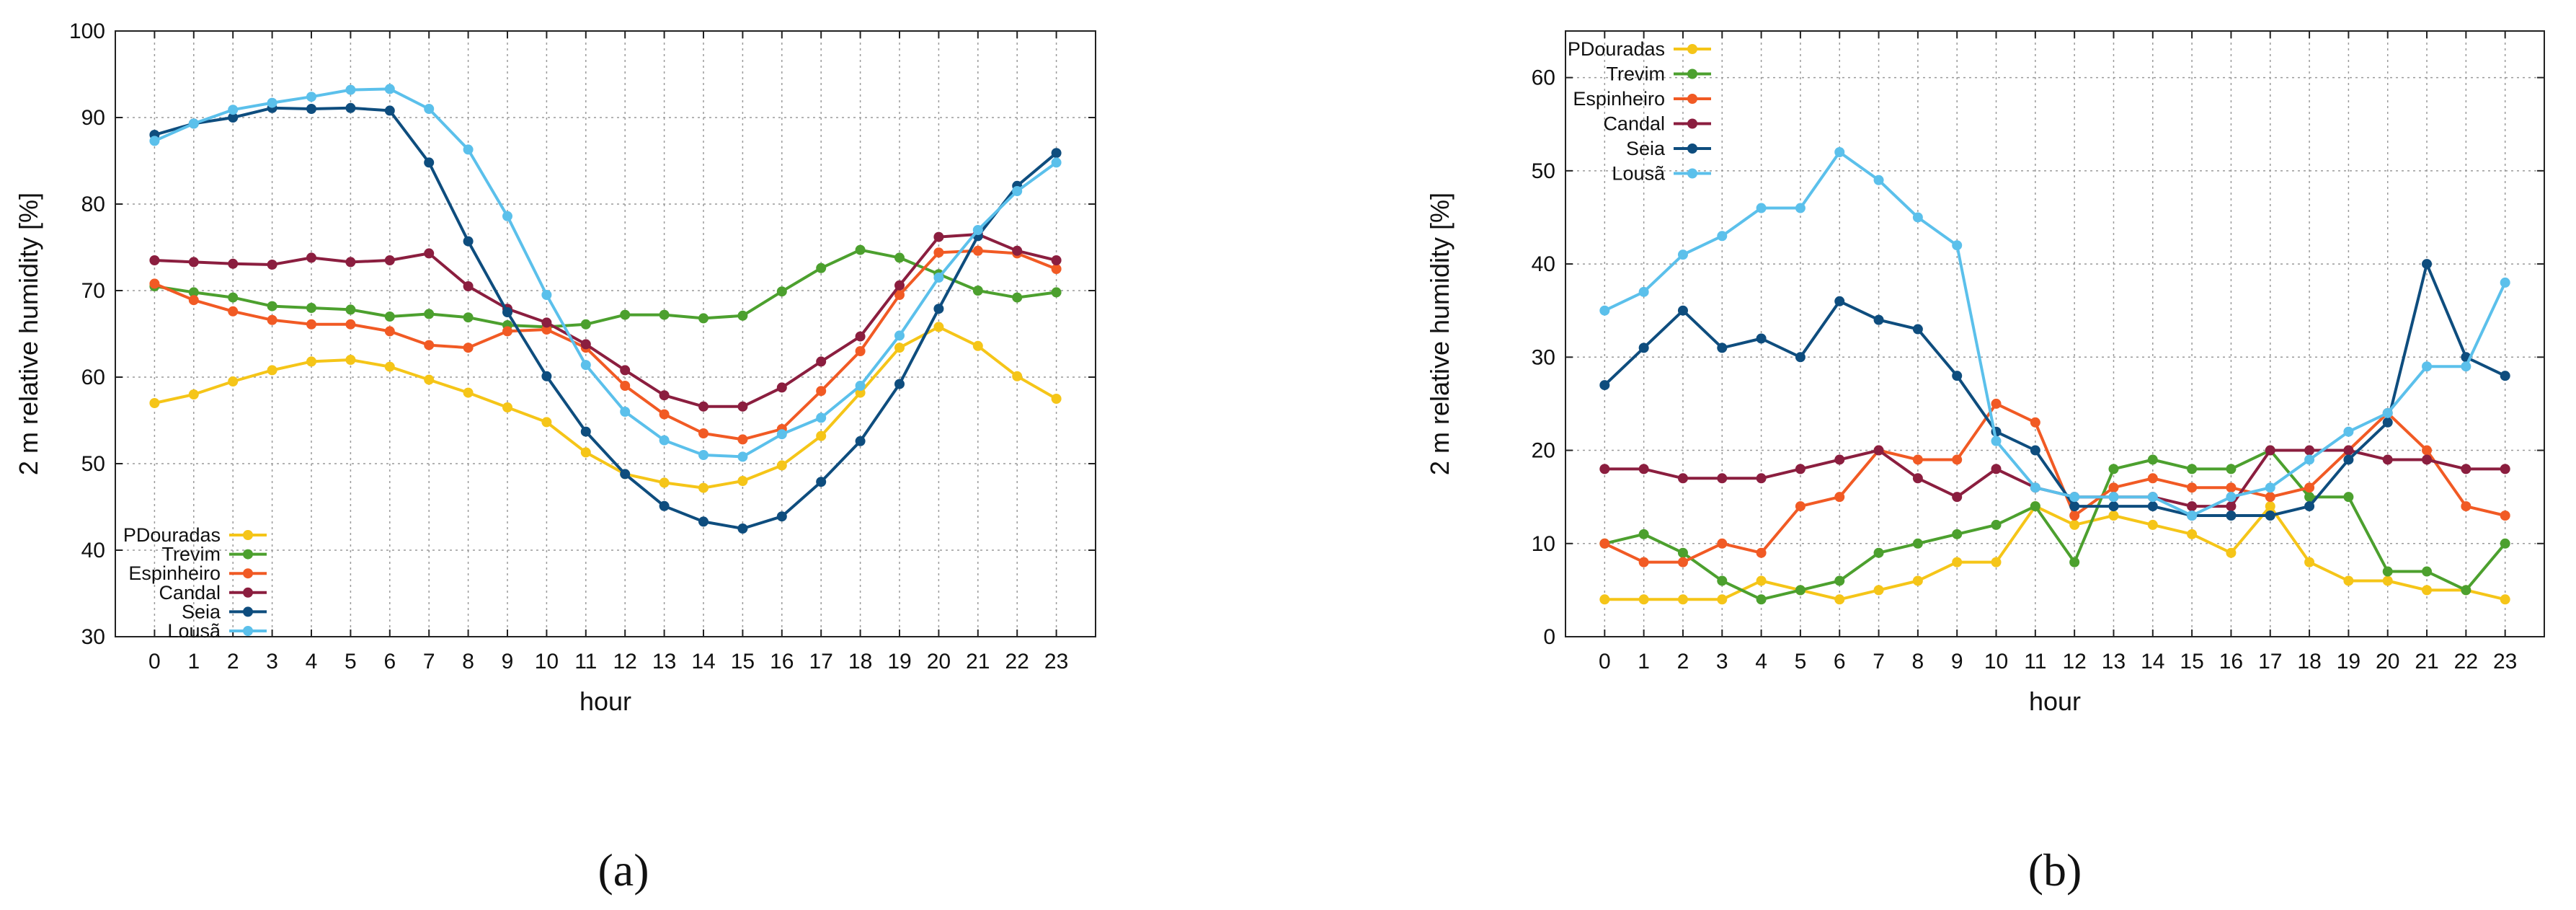 The image size is (2576, 910). Describe the element at coordinates (1644, 661) in the screenshot. I see `x-tick-label: 1` at that location.